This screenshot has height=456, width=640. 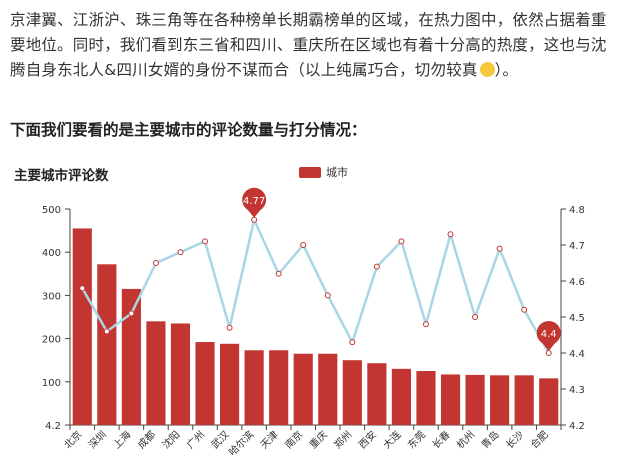 I want to click on right-axis-tick-label: 4.4, so click(x=577, y=354).